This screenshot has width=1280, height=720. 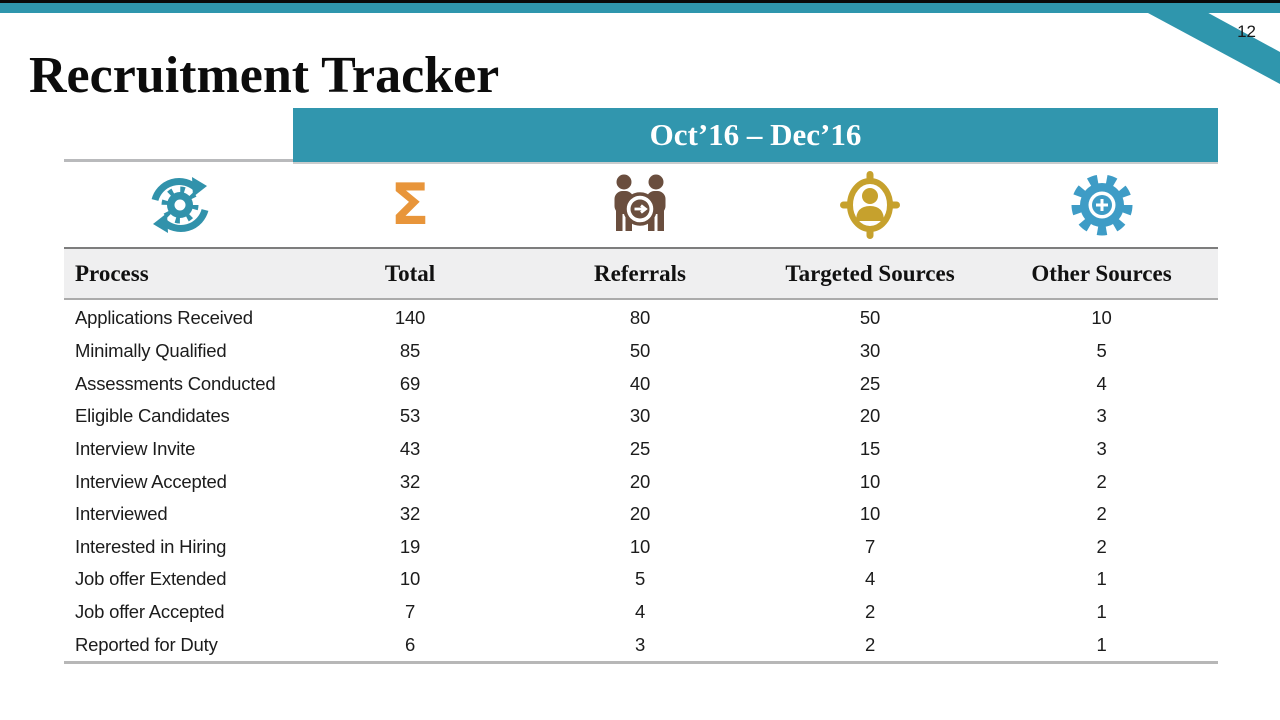 I want to click on top-black-bar, so click(x=640, y=1).